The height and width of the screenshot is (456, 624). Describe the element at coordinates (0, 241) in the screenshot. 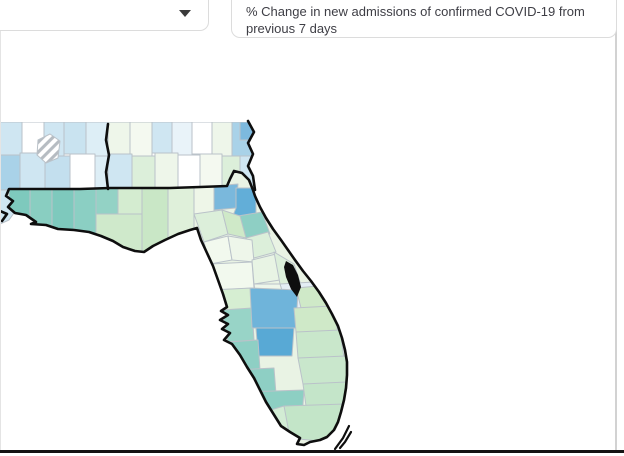

I see `panel-left-border` at that location.